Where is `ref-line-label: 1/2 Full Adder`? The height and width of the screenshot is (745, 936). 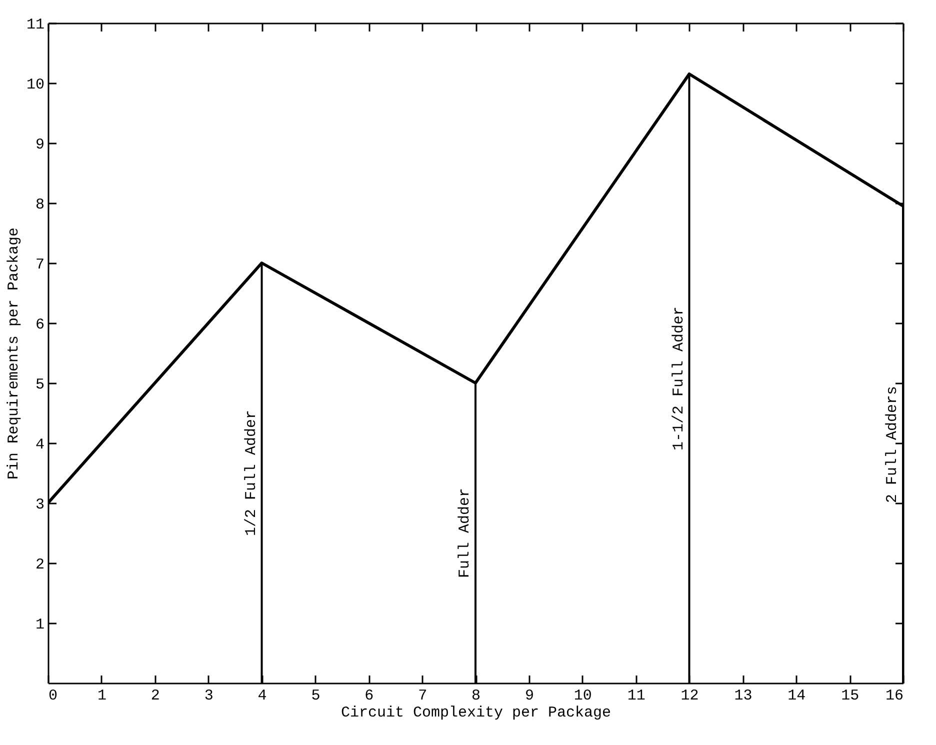
ref-line-label: 1/2 Full Adder is located at coordinates (251, 473).